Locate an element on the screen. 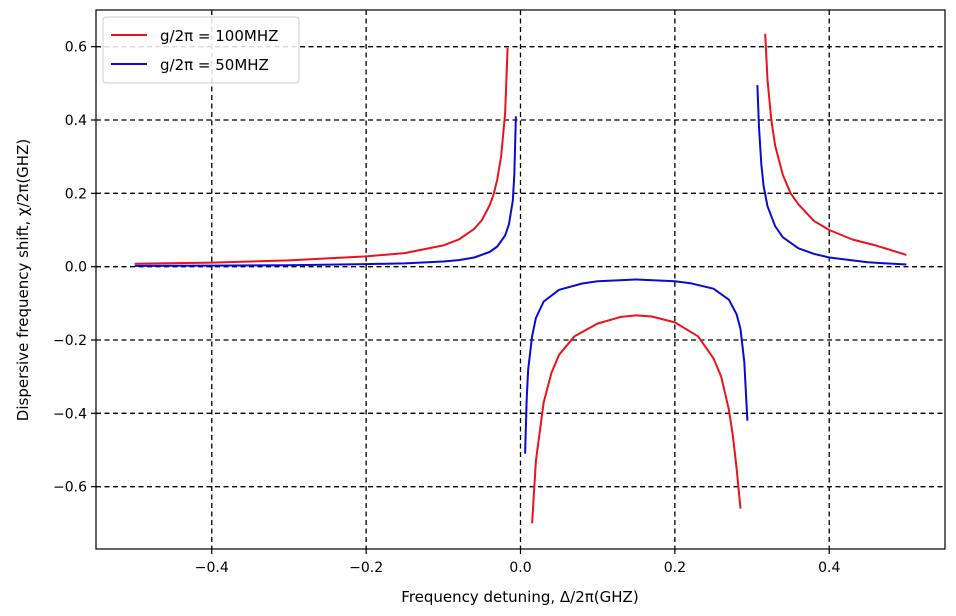 The image size is (956, 616). y-tick-label: 0.6 is located at coordinates (76, 48).